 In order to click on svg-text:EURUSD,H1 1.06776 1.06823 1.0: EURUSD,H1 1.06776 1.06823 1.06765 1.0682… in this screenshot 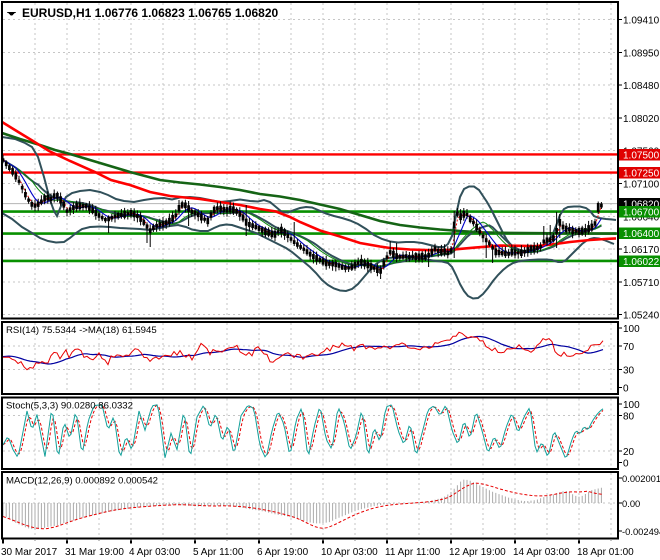, I will do `click(150, 13)`.